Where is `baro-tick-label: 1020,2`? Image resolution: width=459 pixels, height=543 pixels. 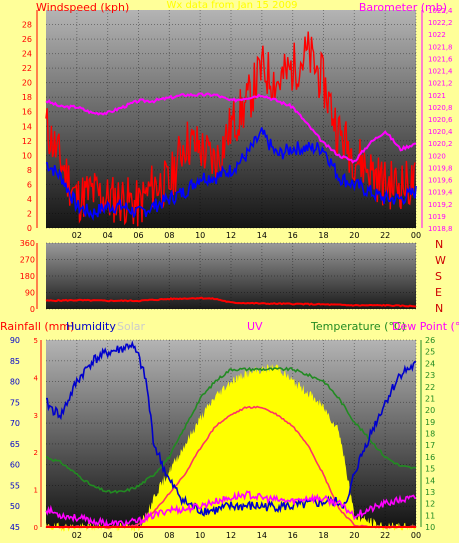
baro-tick-label: 1020,2 is located at coordinates (440, 144).